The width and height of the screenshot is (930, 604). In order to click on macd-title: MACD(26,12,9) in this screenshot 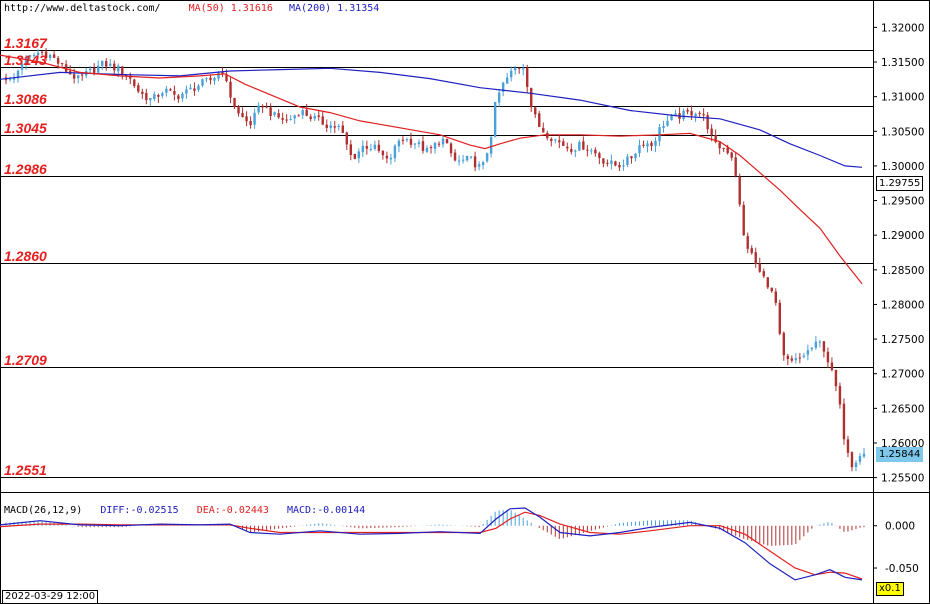, I will do `click(43, 510)`.